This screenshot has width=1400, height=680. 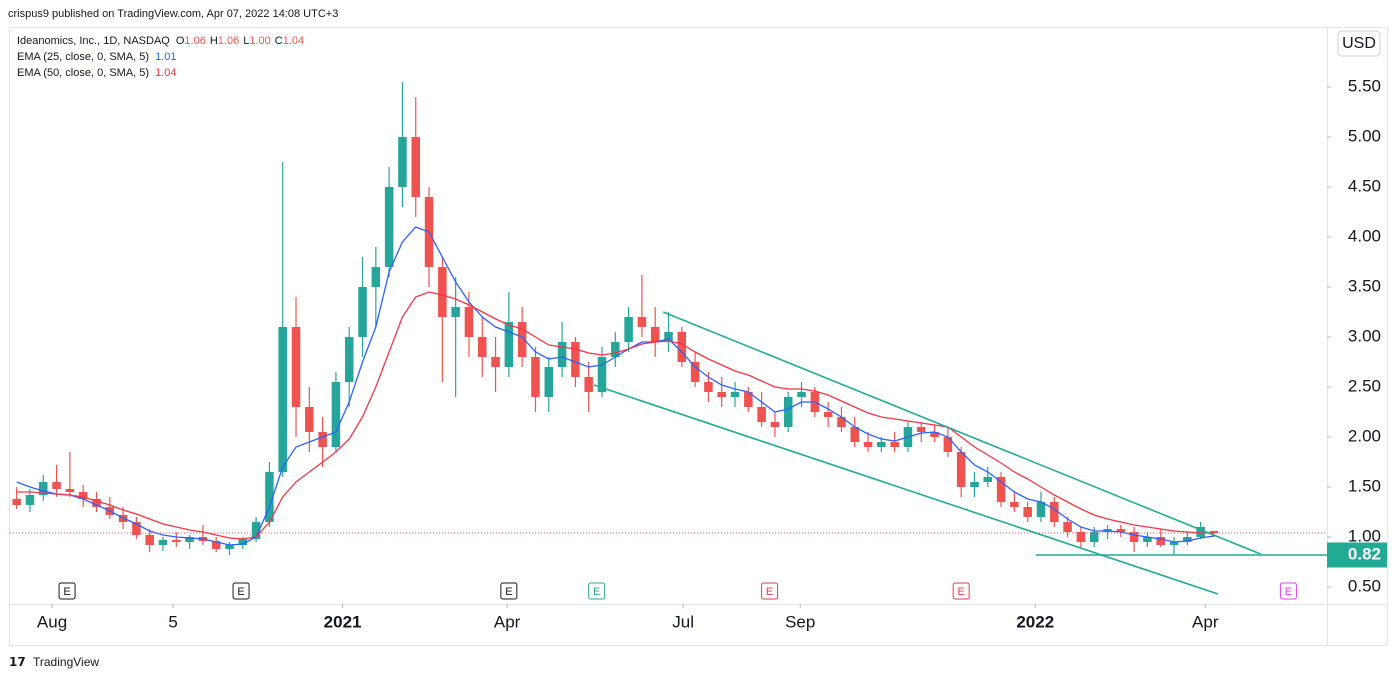 I want to click on ohlc-key: H, so click(x=214, y=41).